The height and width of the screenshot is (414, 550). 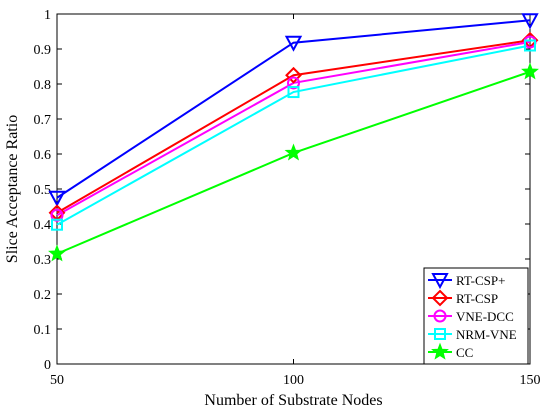 I want to click on y-tick-label: 0.5, so click(x=43, y=190).